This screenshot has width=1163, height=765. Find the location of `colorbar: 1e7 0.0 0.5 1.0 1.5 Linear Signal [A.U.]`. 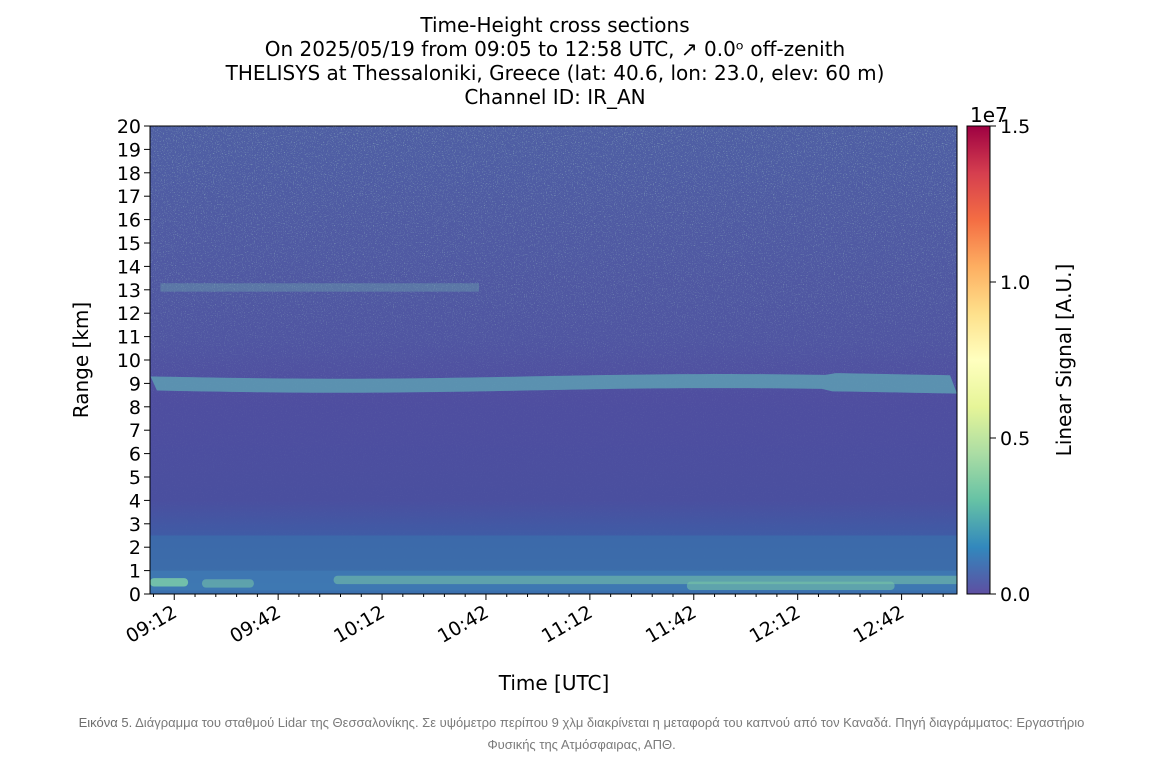

colorbar: 1e7 0.0 0.5 1.0 1.5 Linear Signal [A.U.] is located at coordinates (1021, 354).